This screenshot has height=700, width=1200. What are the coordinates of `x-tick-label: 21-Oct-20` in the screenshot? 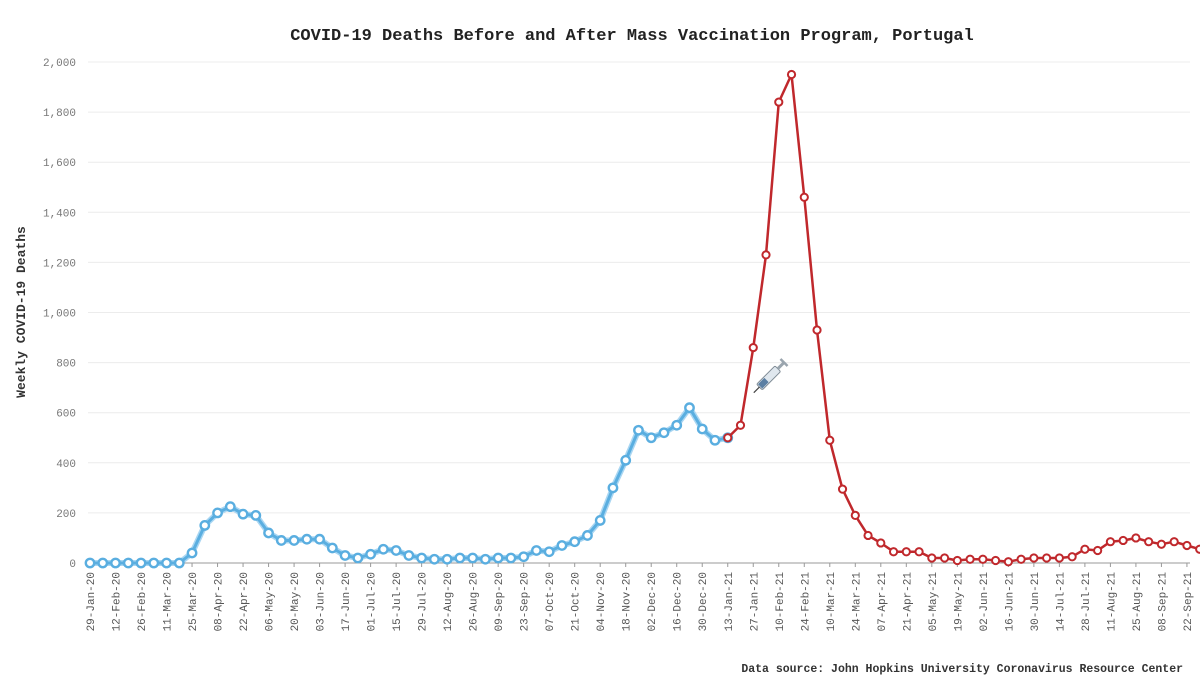 It's located at (577, 601).